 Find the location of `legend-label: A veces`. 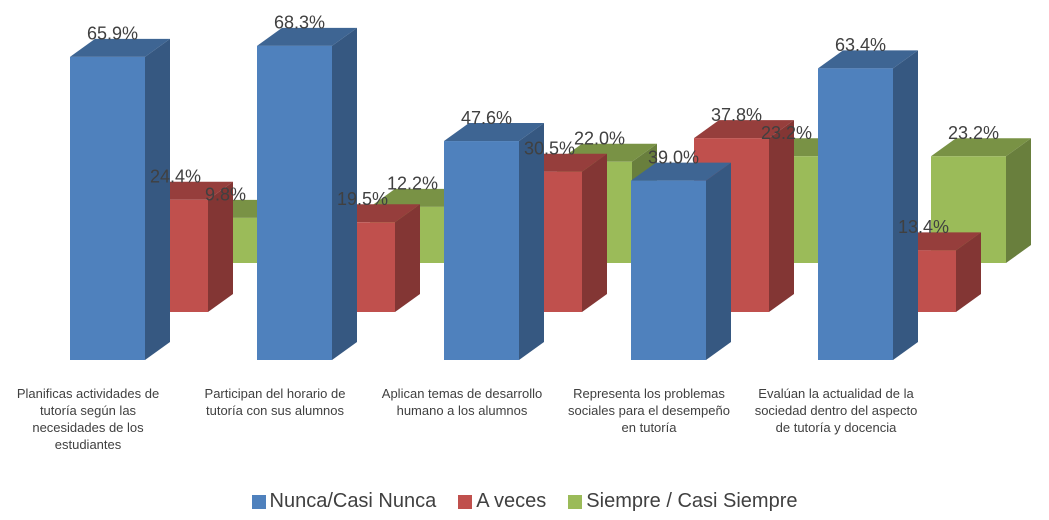

legend-label: A veces is located at coordinates (511, 501).